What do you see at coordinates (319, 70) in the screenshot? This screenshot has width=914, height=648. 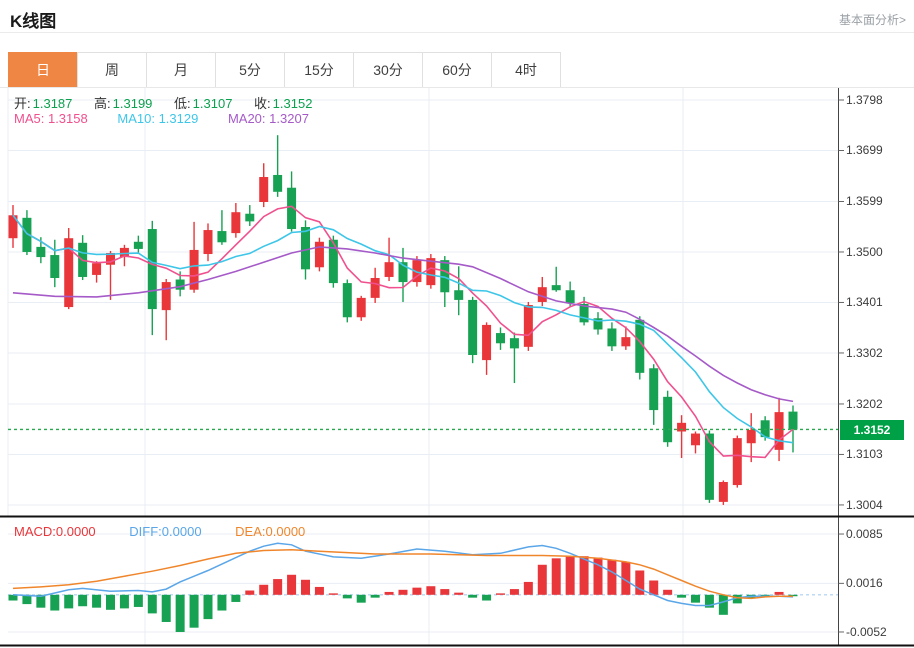 I see `tab-15min: 15分` at bounding box center [319, 70].